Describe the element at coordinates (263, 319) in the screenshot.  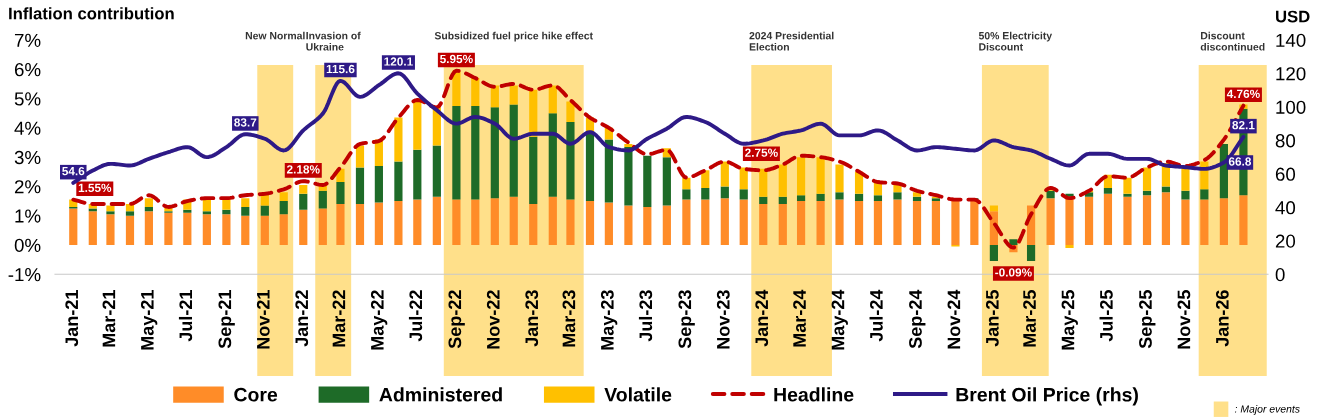
I see `x-tick-label: Nov-21` at that location.